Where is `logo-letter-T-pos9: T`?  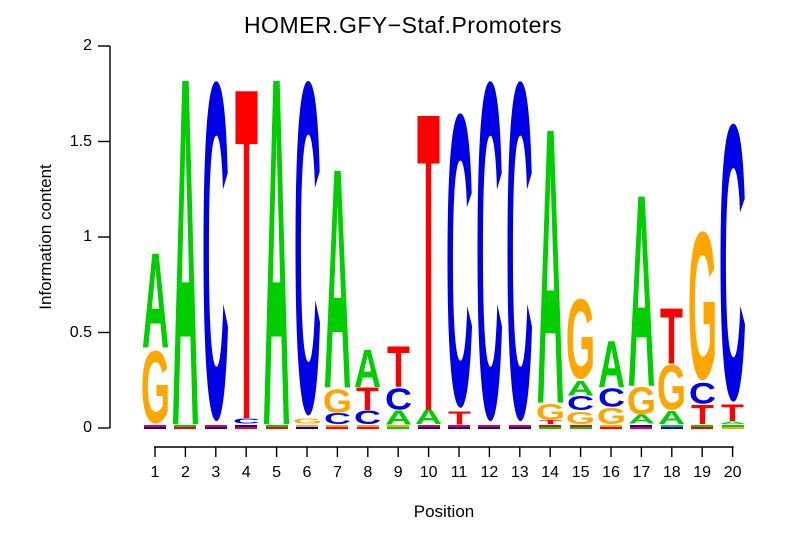
logo-letter-T-pos9: T is located at coordinates (398, 367).